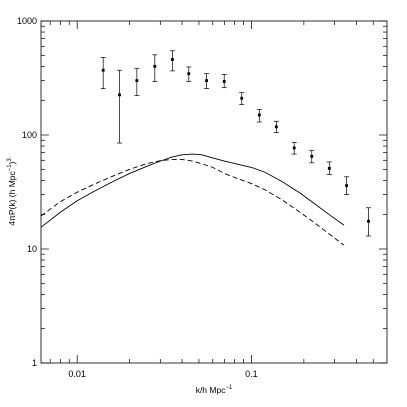  I want to click on y-tick-label: 1000, so click(27, 21).